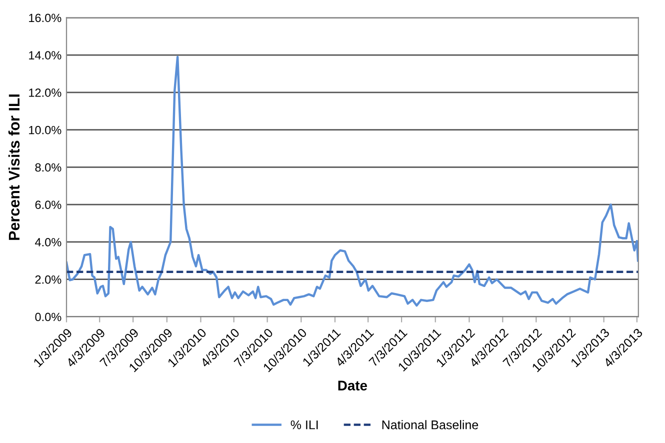 The image size is (665, 443). Describe the element at coordinates (48, 205) in the screenshot. I see `y-tick-label: 6.0%` at that location.